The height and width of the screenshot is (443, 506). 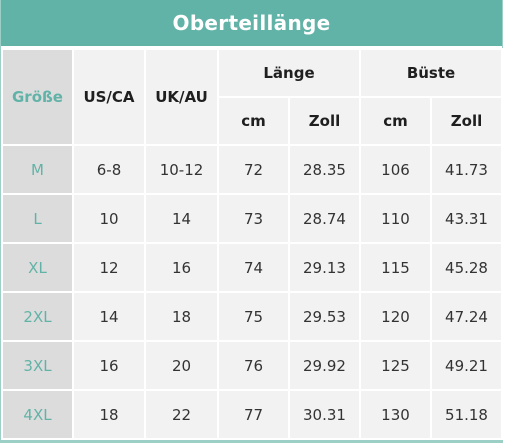 I want to click on table-row: 2XL 14 18 75 29.53 120 47.24, so click(x=252, y=316).